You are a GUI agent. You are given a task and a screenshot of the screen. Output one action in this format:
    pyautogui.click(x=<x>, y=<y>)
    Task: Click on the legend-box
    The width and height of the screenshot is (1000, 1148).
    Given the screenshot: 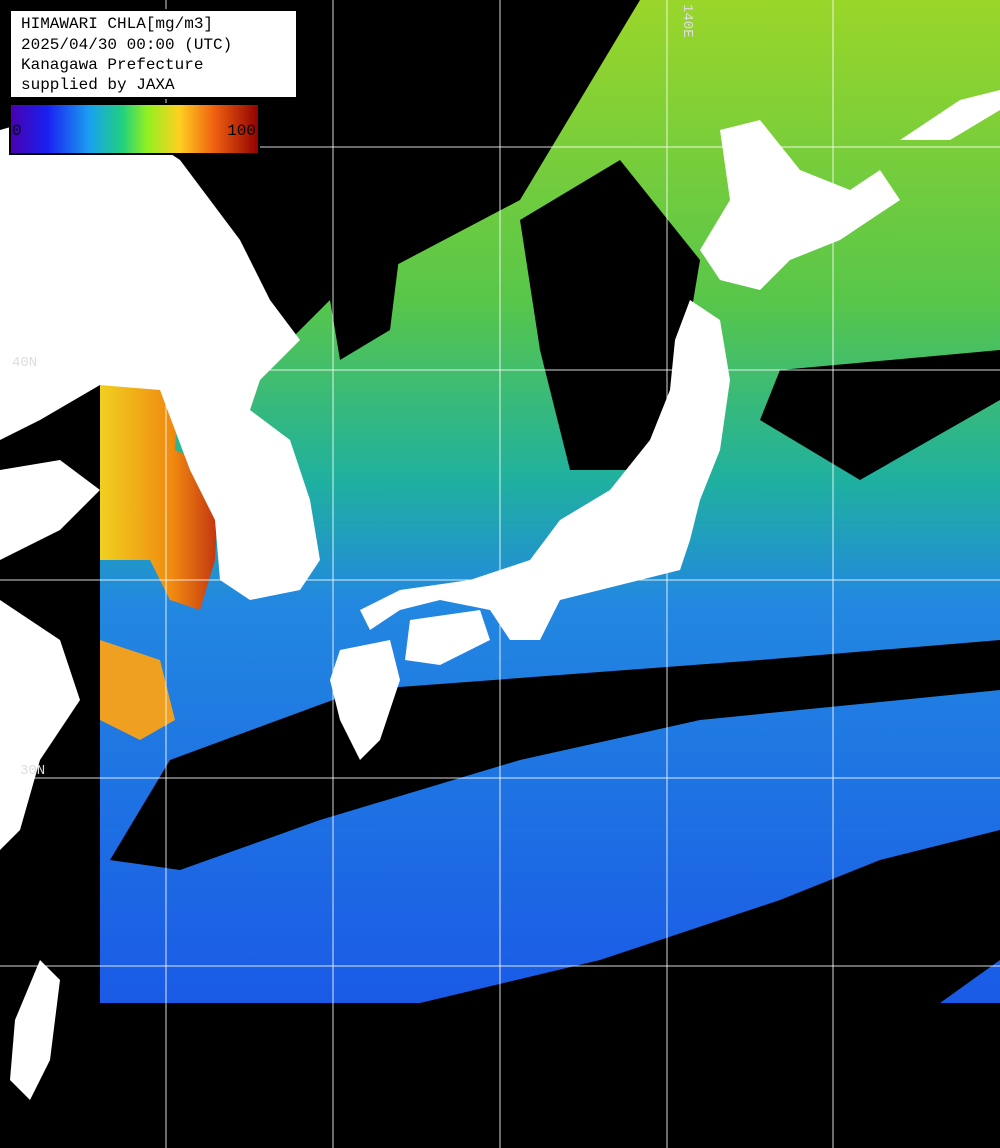 What is the action you would take?
    pyautogui.click(x=153, y=54)
    